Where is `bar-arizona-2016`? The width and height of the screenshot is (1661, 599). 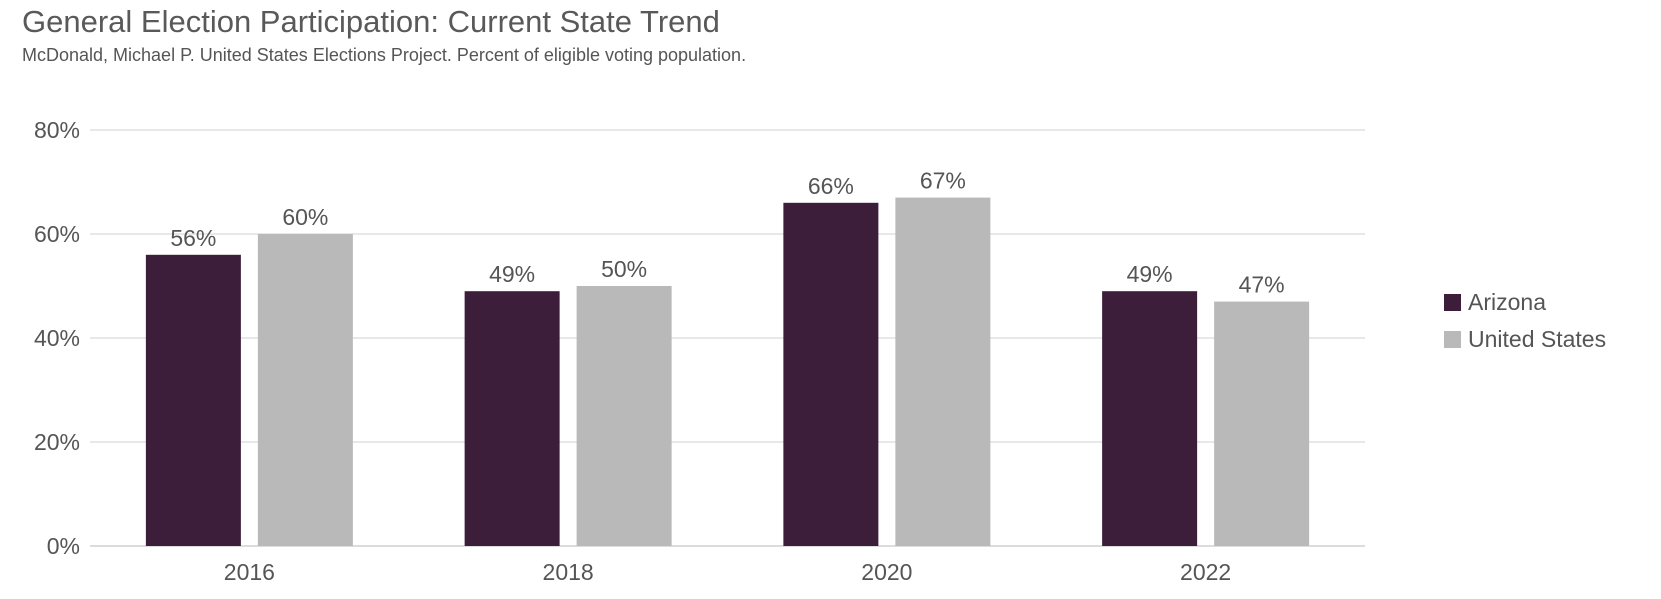
bar-arizona-2016 is located at coordinates (193, 400).